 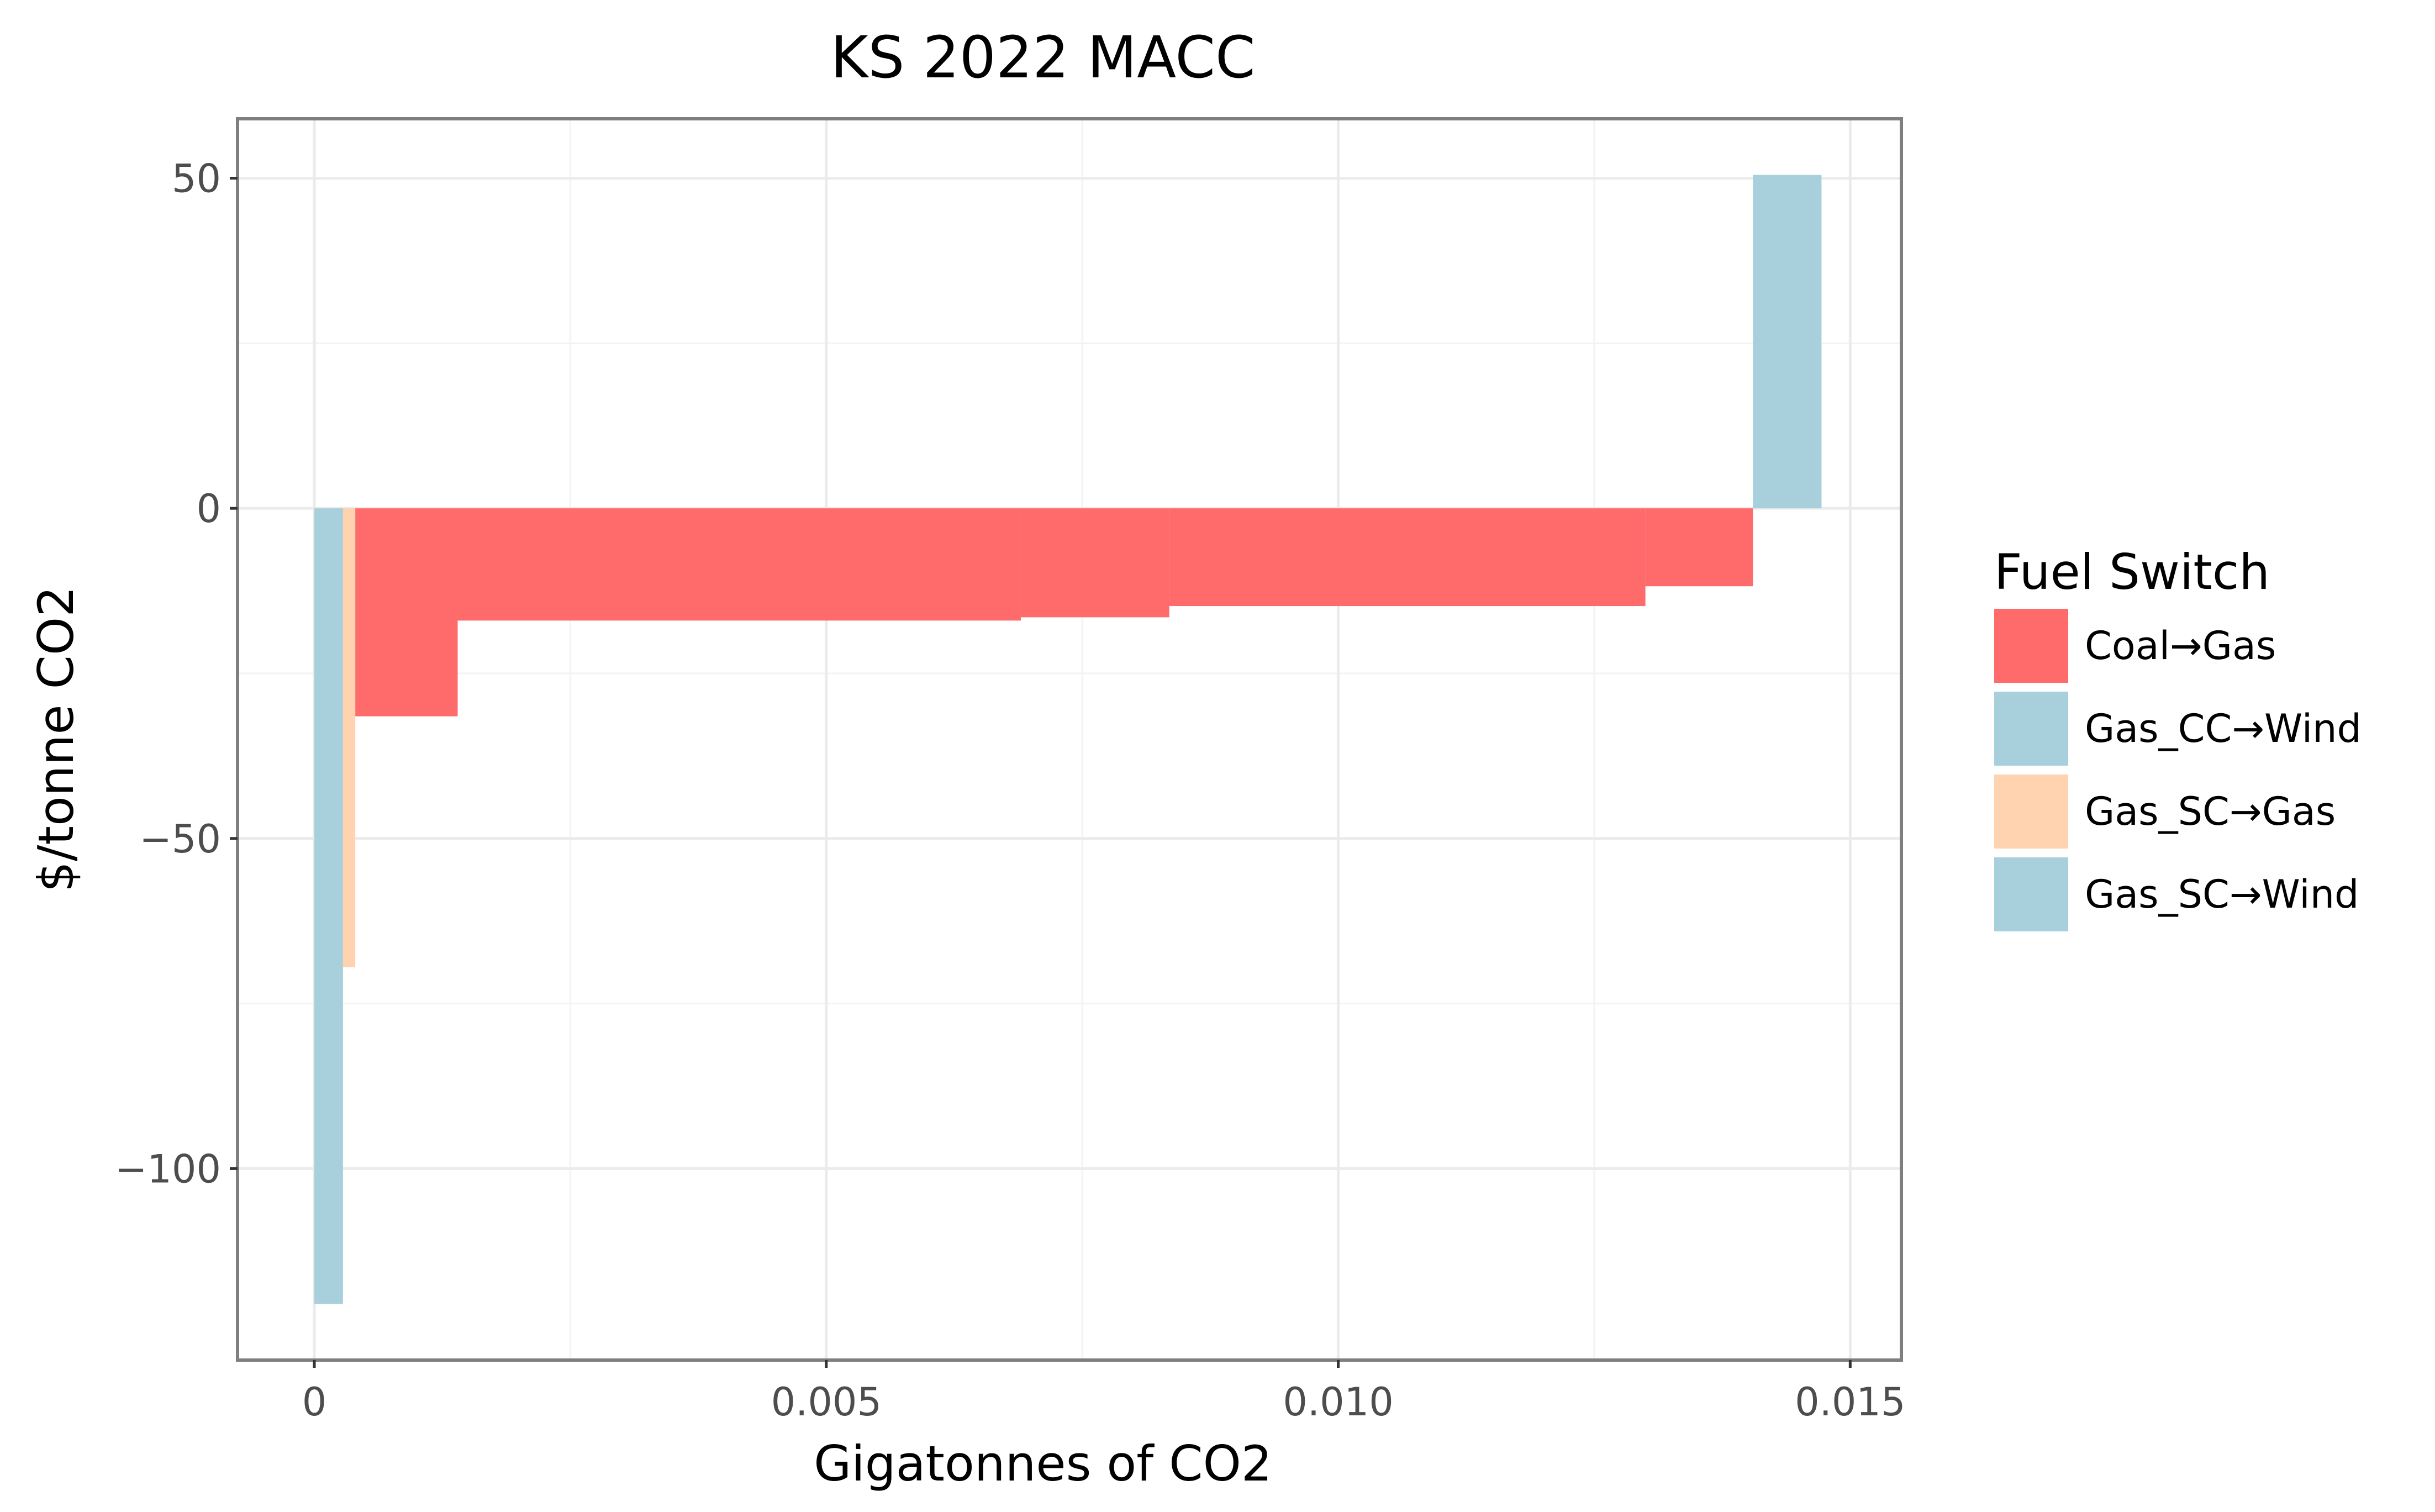 I want to click on legend-label: Gas_CC→Wind, so click(x=2223, y=728).